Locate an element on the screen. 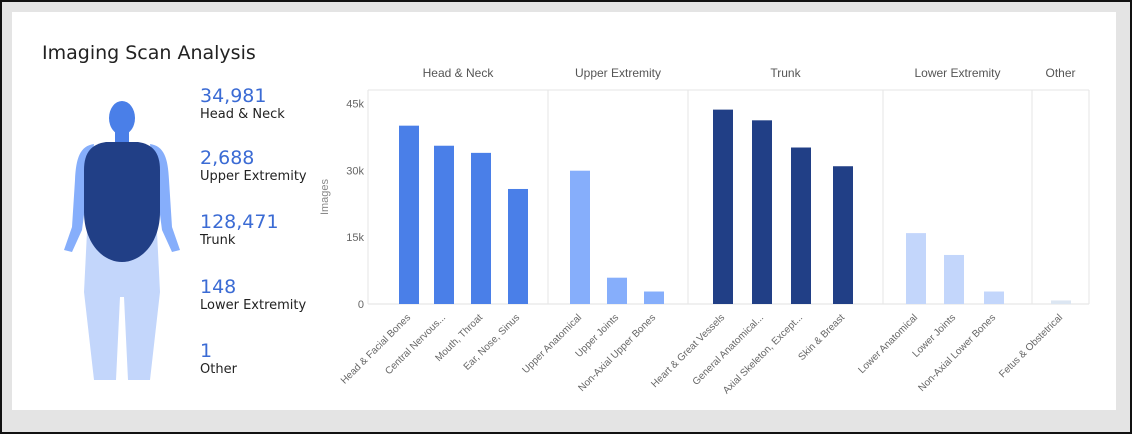 This screenshot has width=1132, height=434. y-tick-label: 15k is located at coordinates (355, 238).